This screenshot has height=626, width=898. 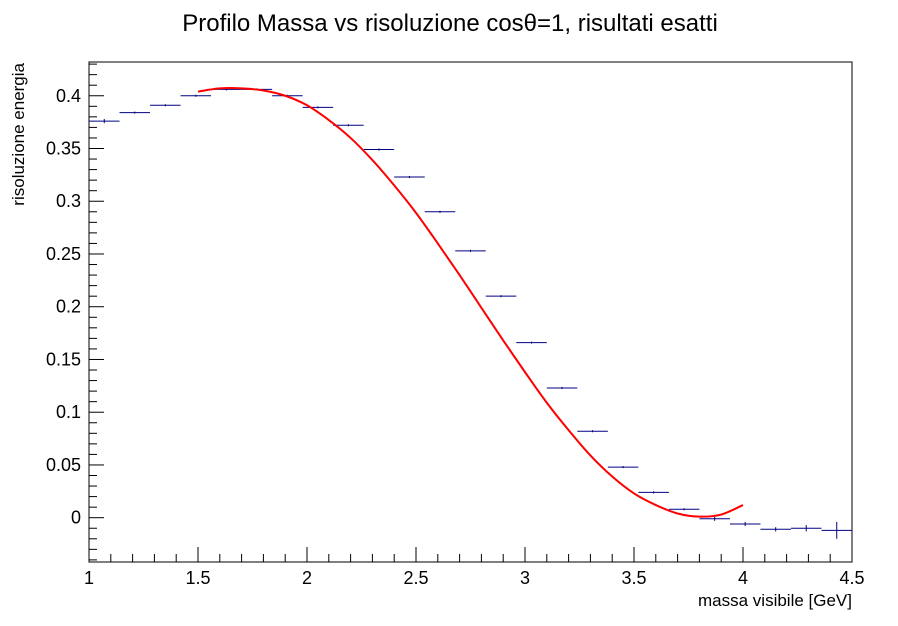 What do you see at coordinates (851, 578) in the screenshot?
I see `x-tick-label: 4.5` at bounding box center [851, 578].